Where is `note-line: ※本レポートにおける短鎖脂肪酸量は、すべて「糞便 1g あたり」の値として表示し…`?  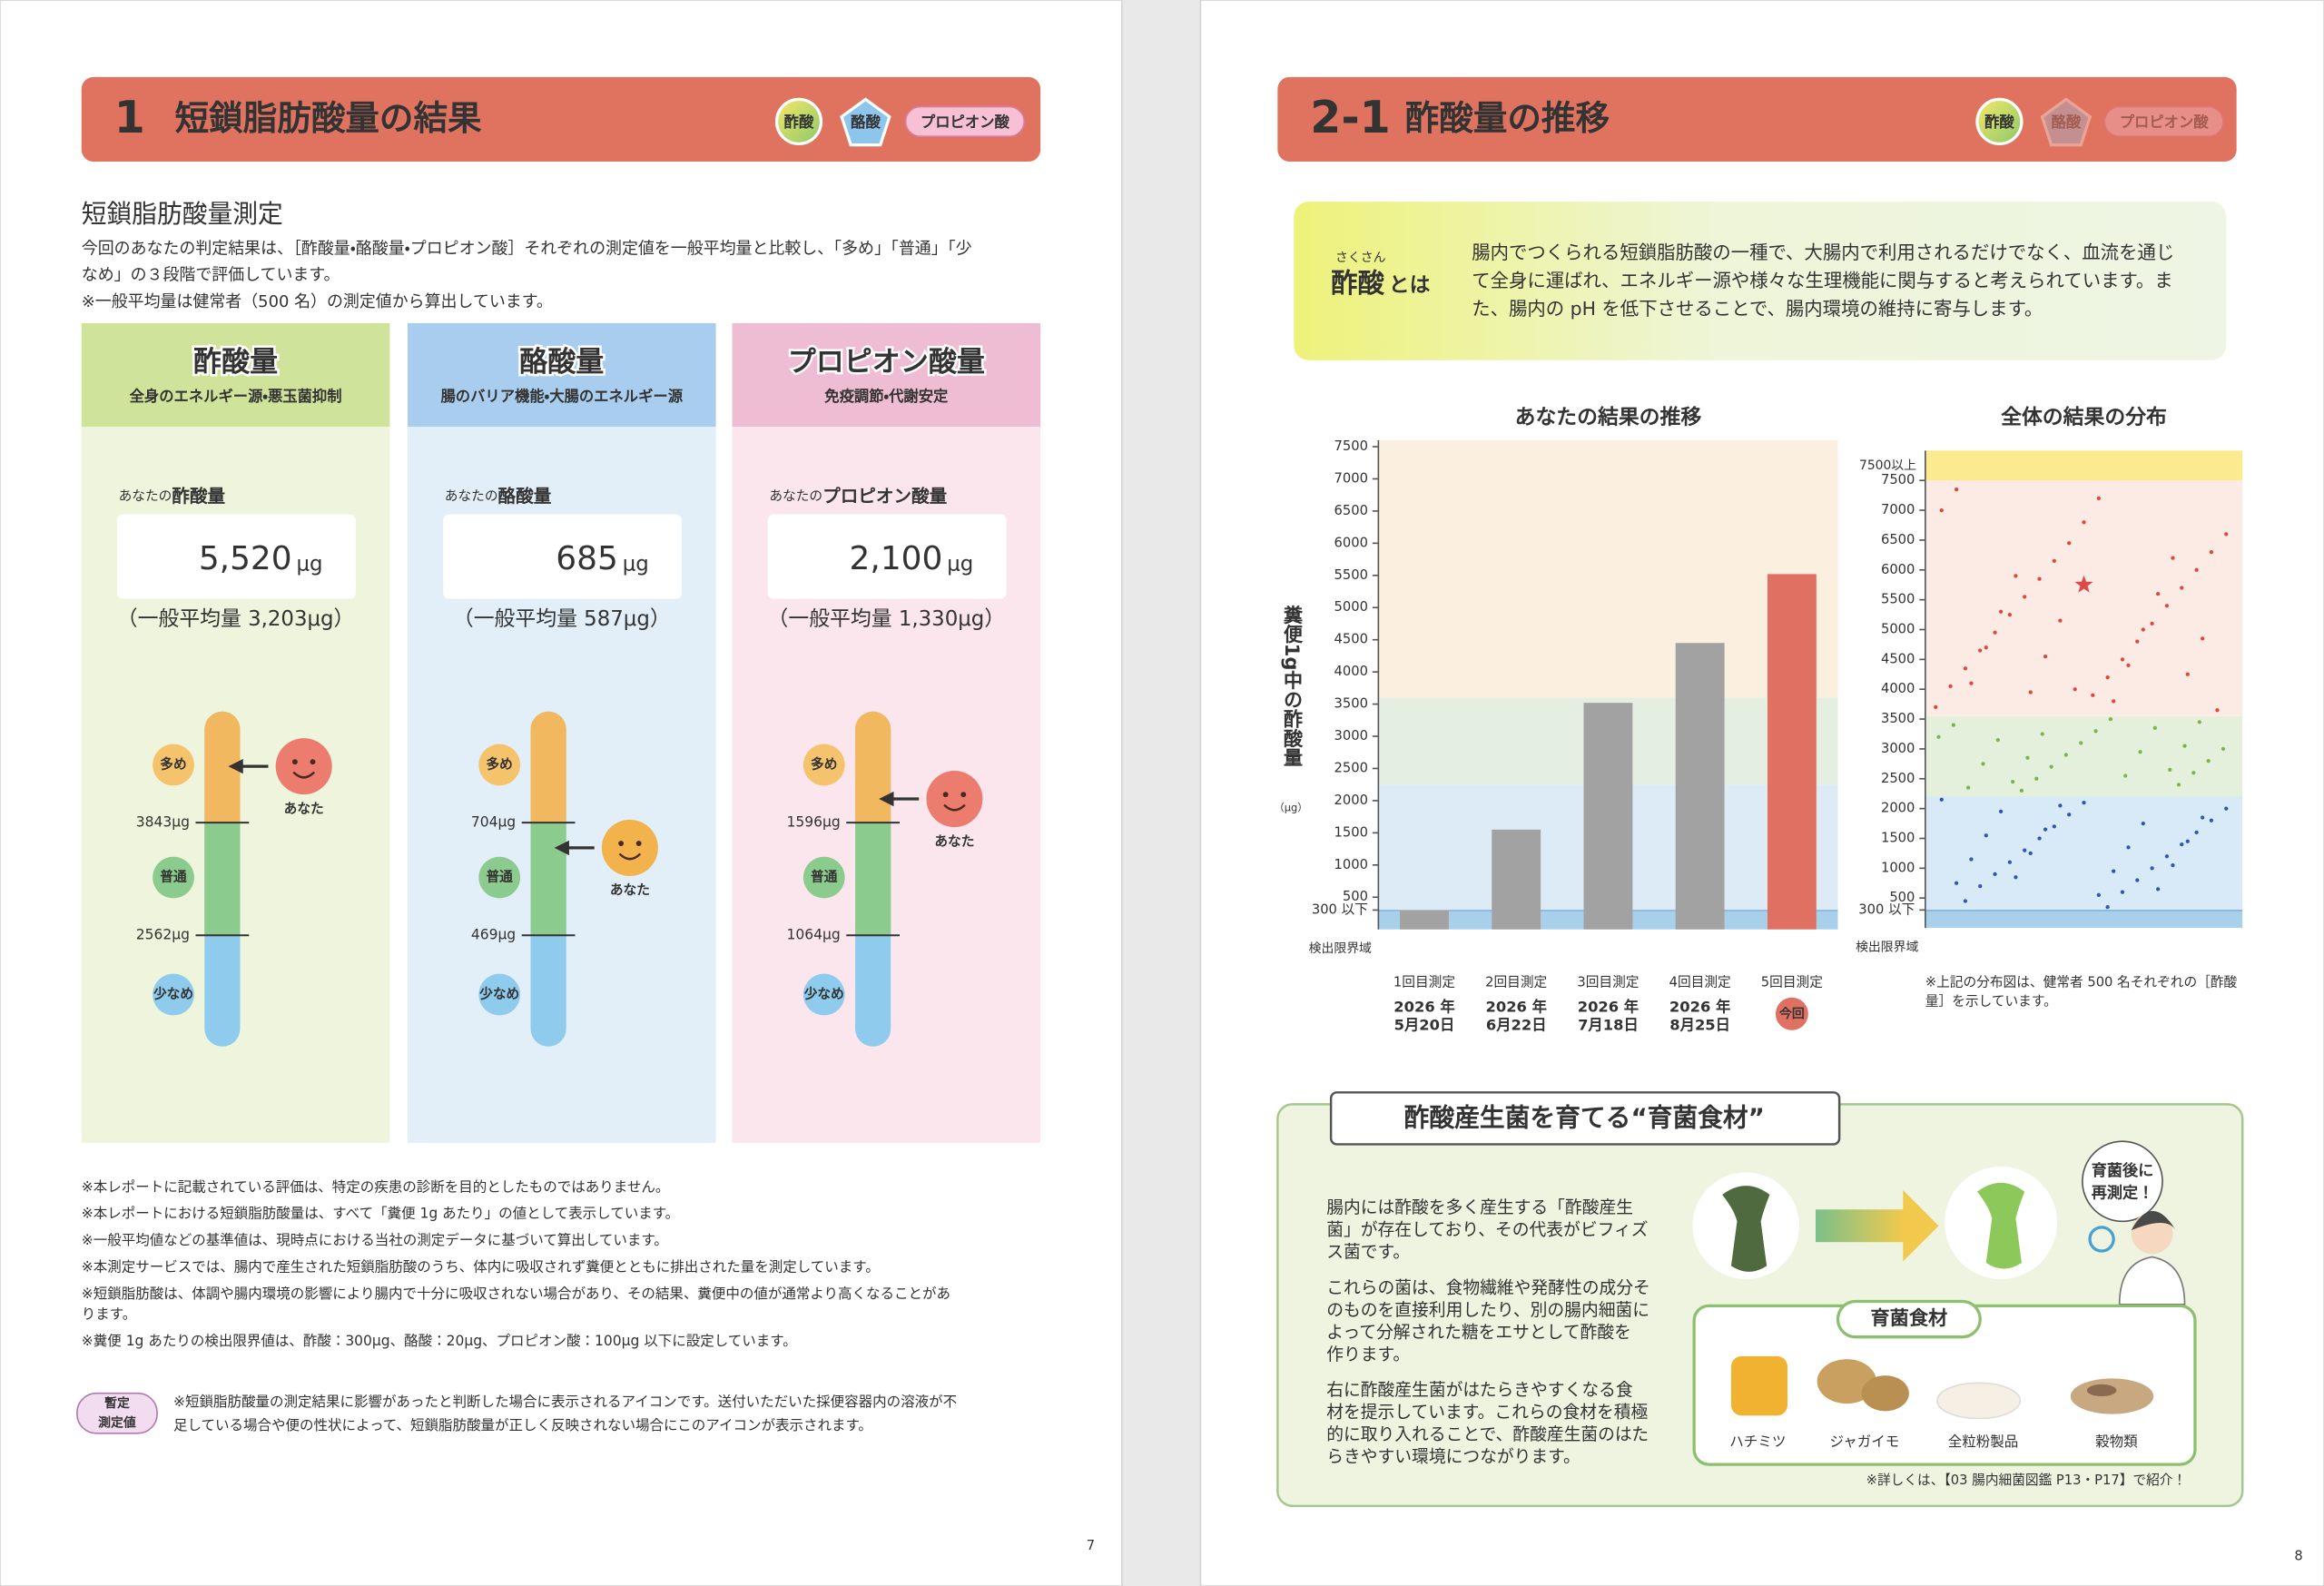
note-line: ※本レポートにおける短鎖脂肪酸量は、すべて「糞便 1g あたり」の値として表示し… is located at coordinates (380, 1214).